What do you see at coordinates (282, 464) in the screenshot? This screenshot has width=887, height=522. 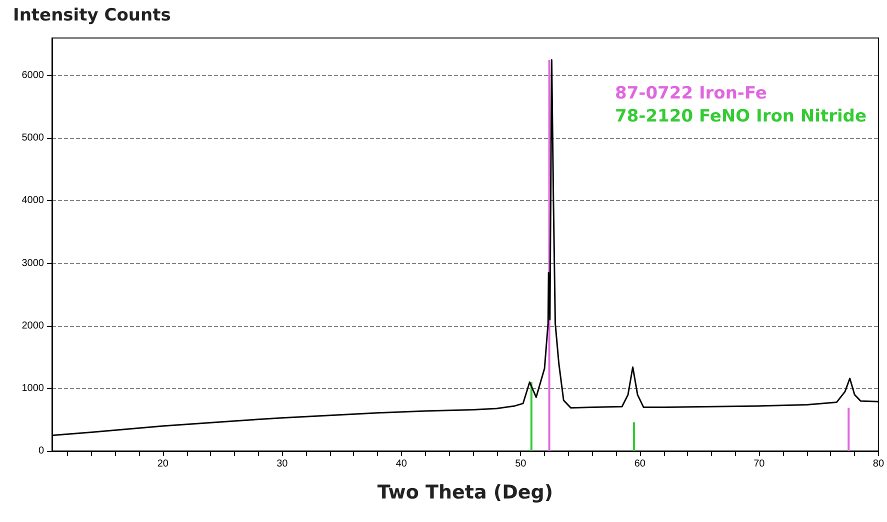 I see `x-tick-label: 30` at bounding box center [282, 464].